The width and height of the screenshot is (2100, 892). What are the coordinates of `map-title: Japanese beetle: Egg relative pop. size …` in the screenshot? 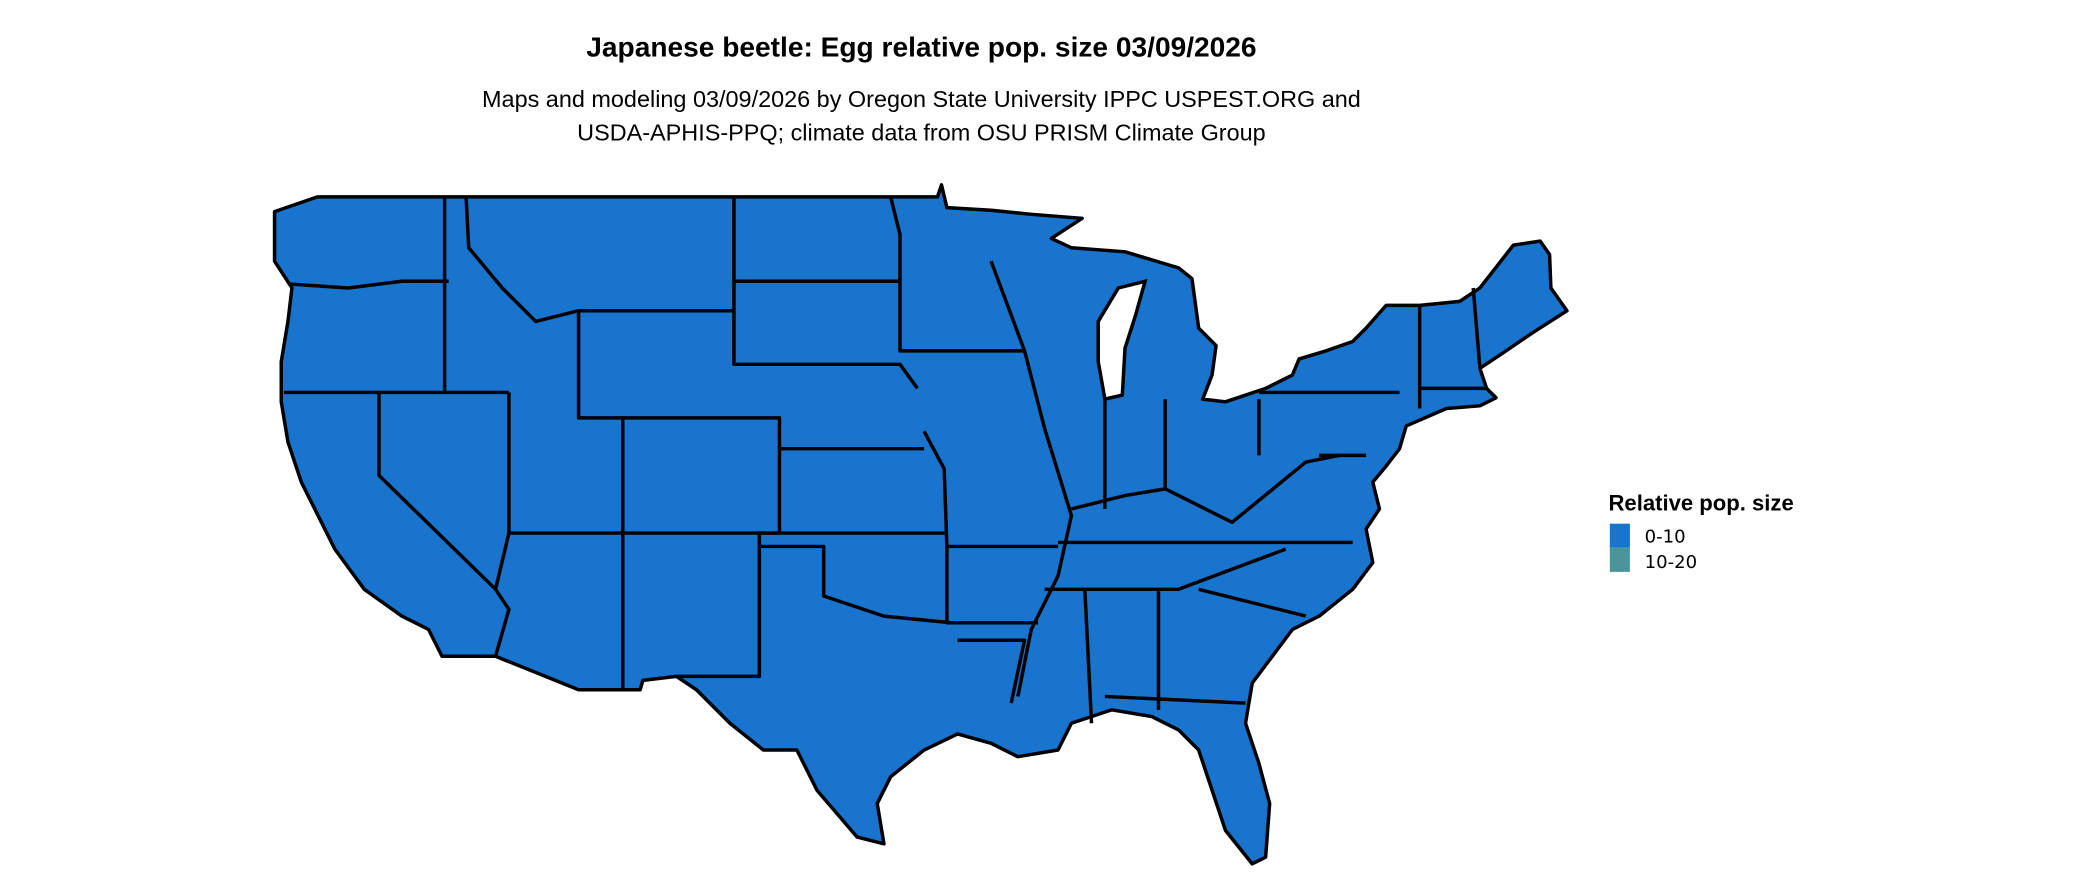 It's located at (921, 46).